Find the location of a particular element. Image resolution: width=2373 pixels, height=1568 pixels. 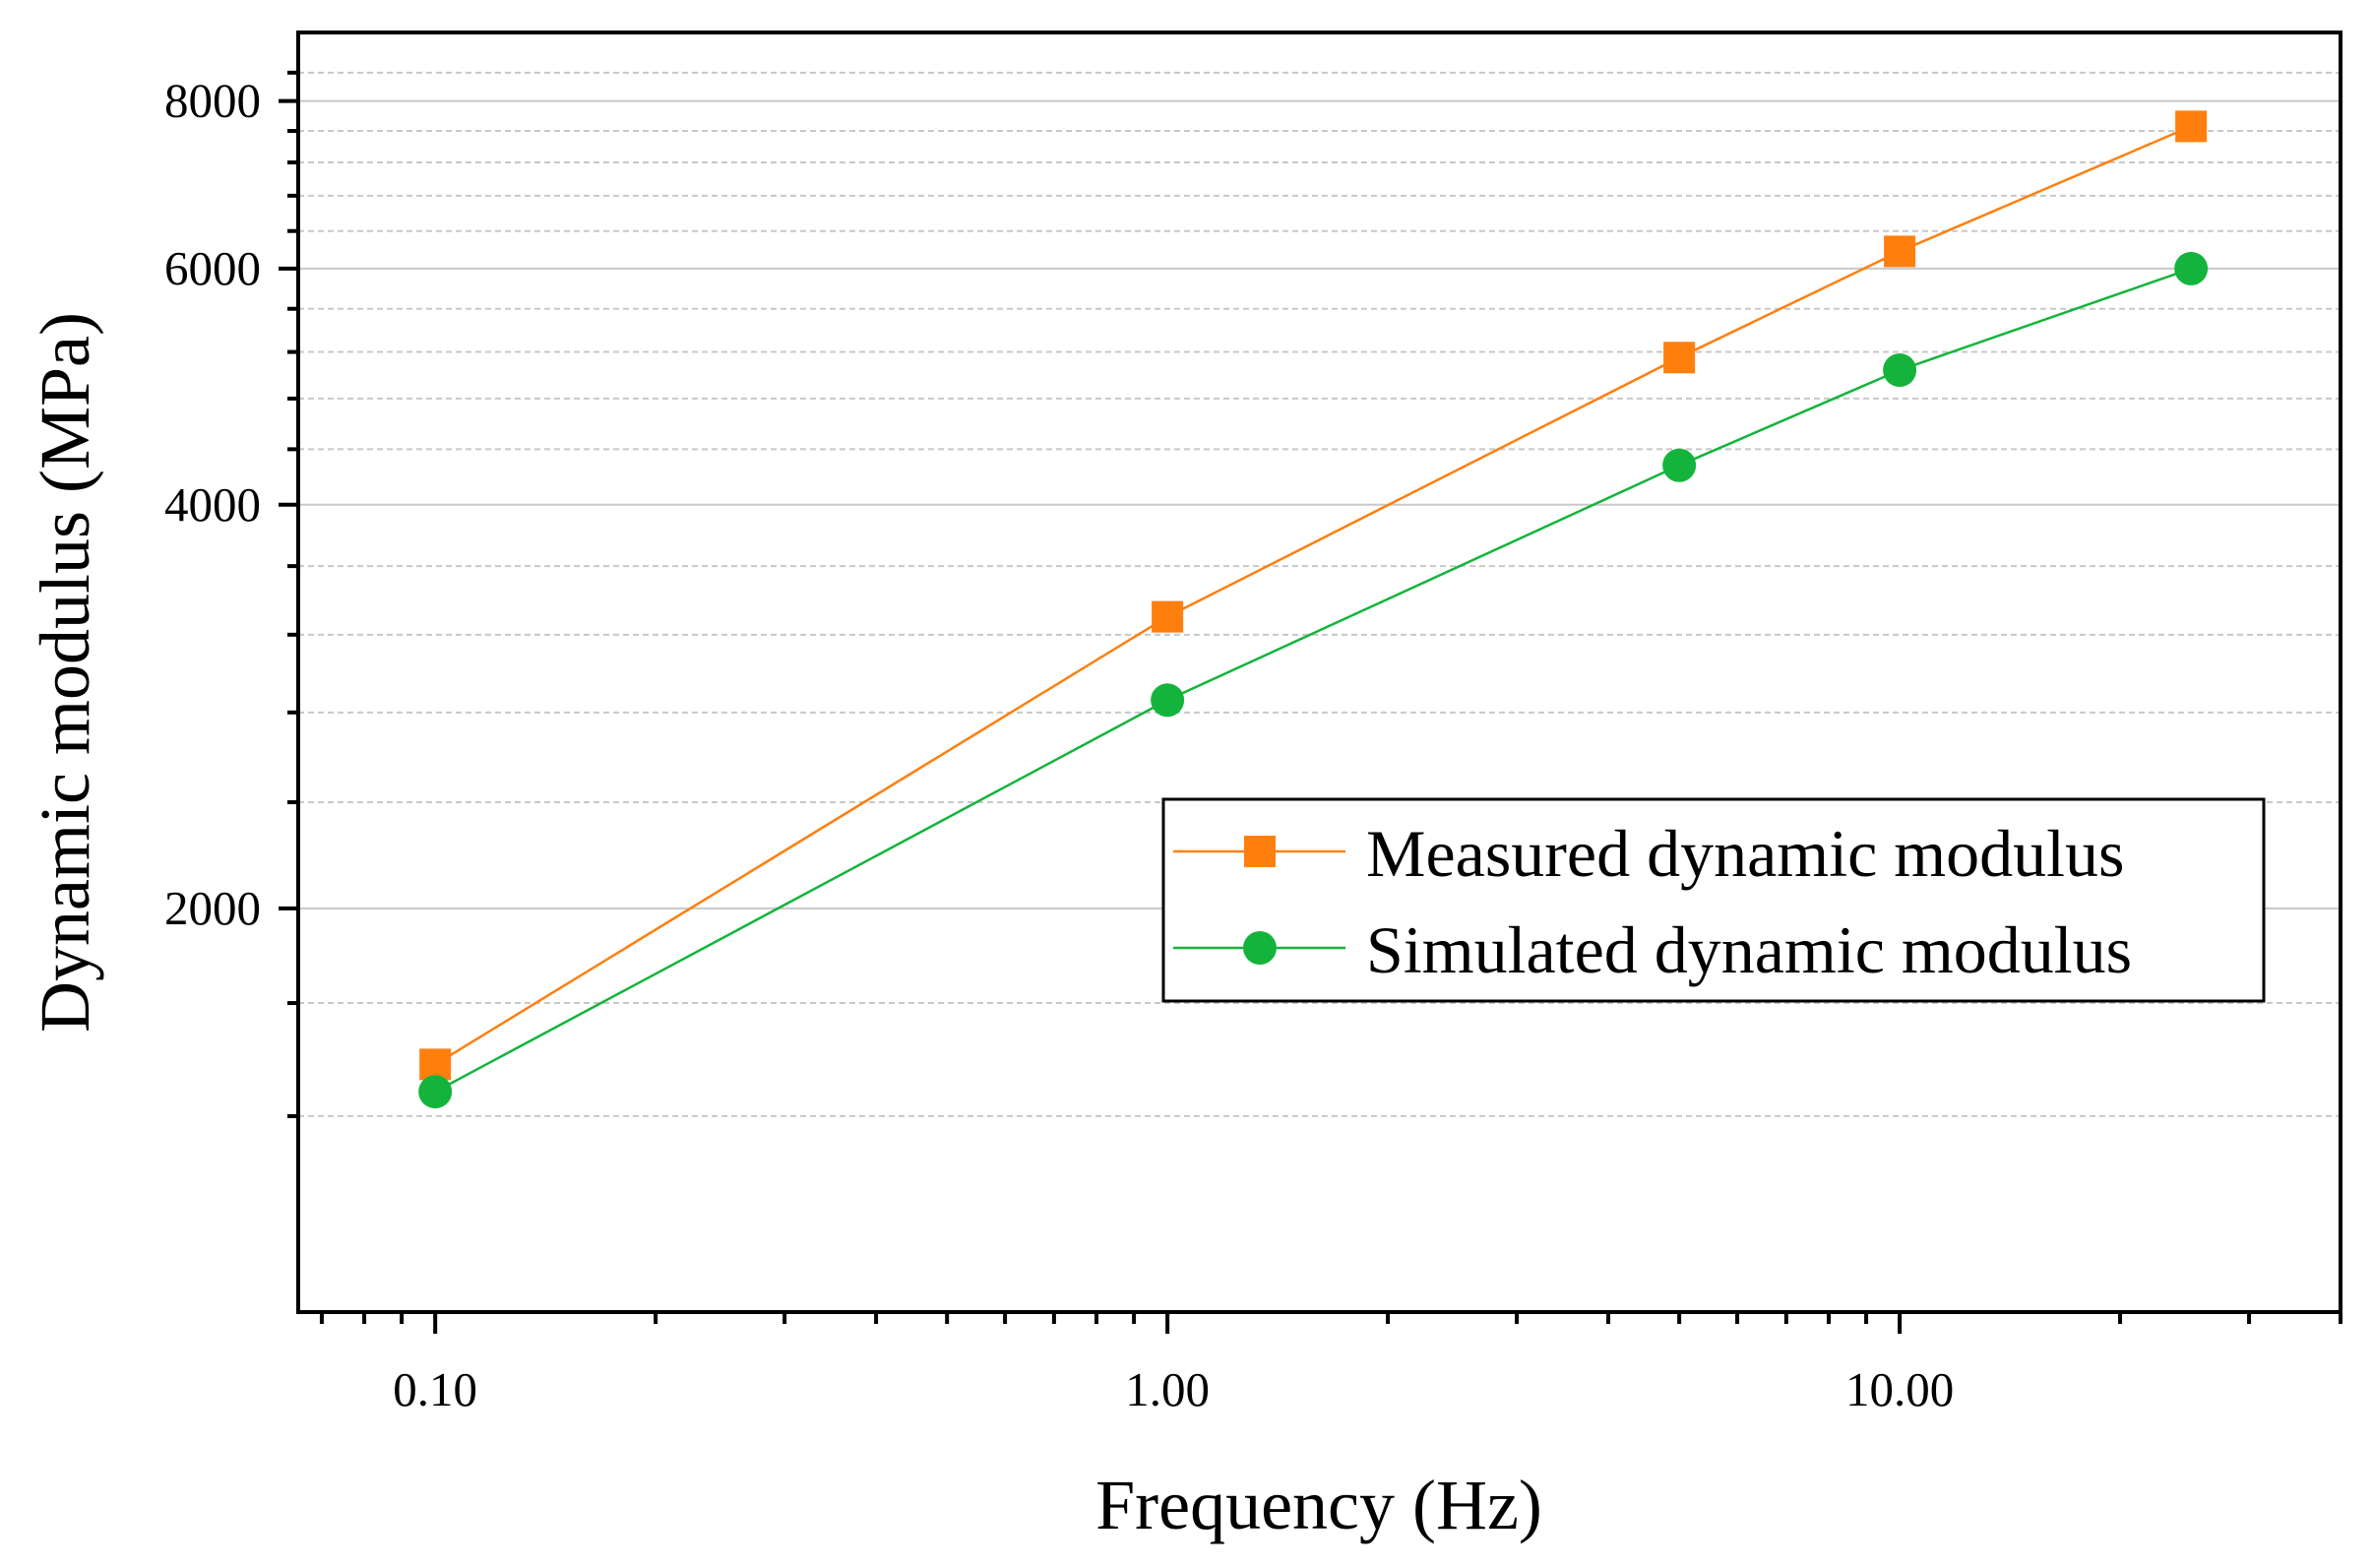

legend-marker-circle is located at coordinates (1260, 948).